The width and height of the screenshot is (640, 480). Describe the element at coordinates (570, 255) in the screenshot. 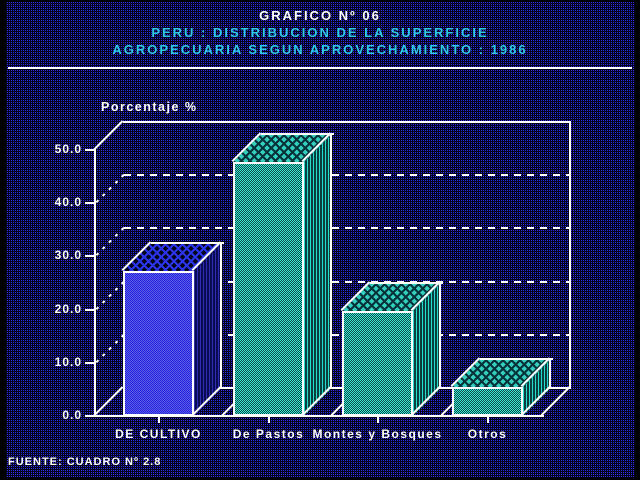

I see `back-wall-right-line` at that location.